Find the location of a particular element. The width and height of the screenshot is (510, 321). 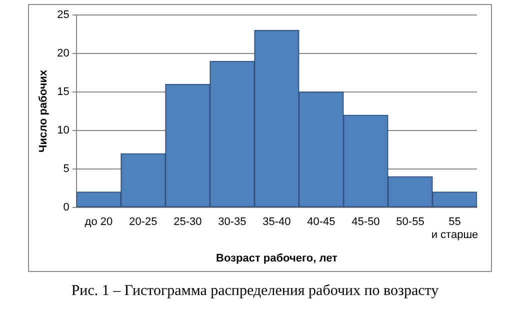

y-tick-label: 10 is located at coordinates (63, 130).